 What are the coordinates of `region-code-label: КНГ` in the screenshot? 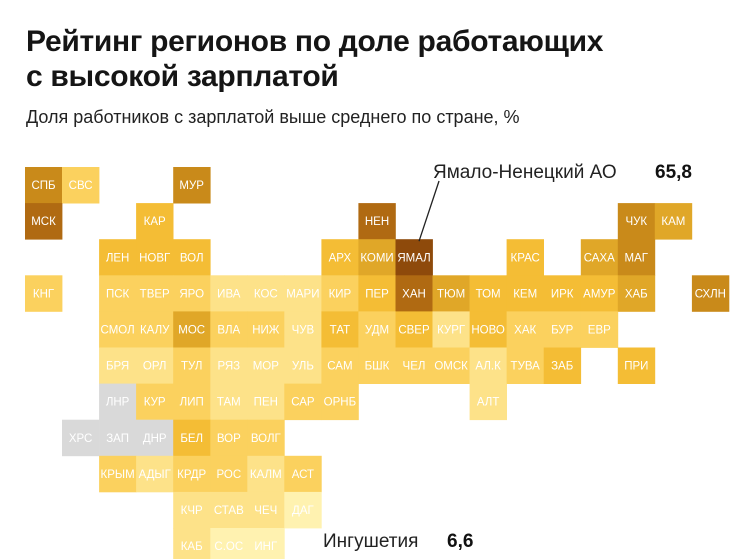 It's located at (44, 294).